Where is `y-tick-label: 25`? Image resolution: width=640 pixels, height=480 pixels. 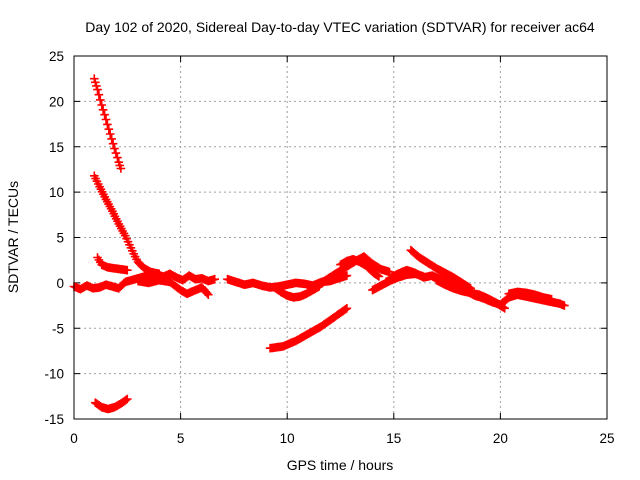
y-tick-label: 25 is located at coordinates (56, 56).